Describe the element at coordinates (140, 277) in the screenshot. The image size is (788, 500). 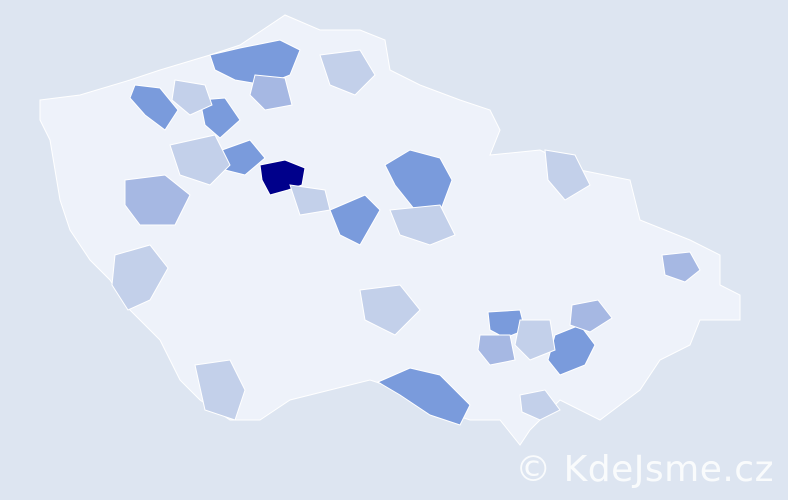
I see `district-sw` at that location.